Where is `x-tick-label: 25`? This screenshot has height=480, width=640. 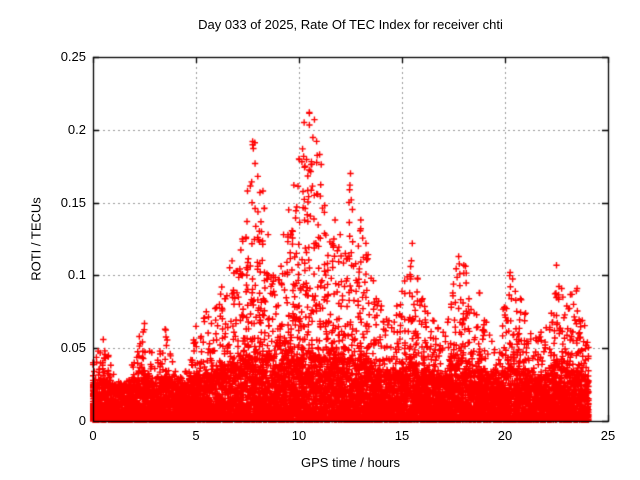 x-tick-label: 25 is located at coordinates (608, 435).